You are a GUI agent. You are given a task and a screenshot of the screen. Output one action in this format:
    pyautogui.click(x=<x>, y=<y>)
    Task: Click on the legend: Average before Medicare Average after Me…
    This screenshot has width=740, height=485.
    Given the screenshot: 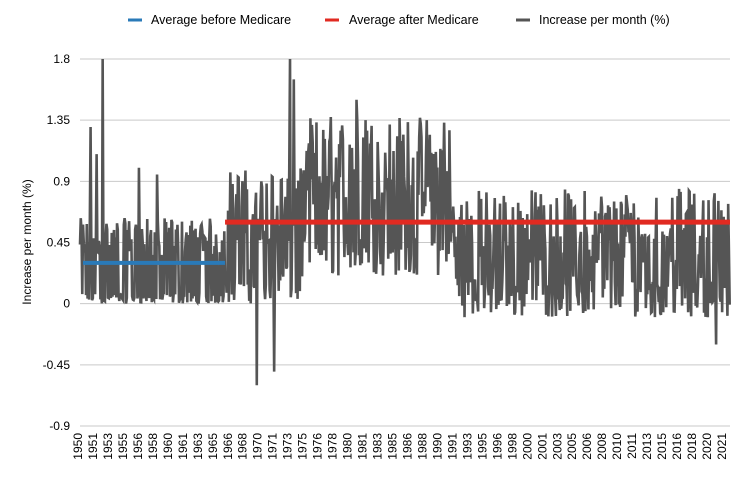 What is the action you would take?
    pyautogui.click(x=399, y=20)
    